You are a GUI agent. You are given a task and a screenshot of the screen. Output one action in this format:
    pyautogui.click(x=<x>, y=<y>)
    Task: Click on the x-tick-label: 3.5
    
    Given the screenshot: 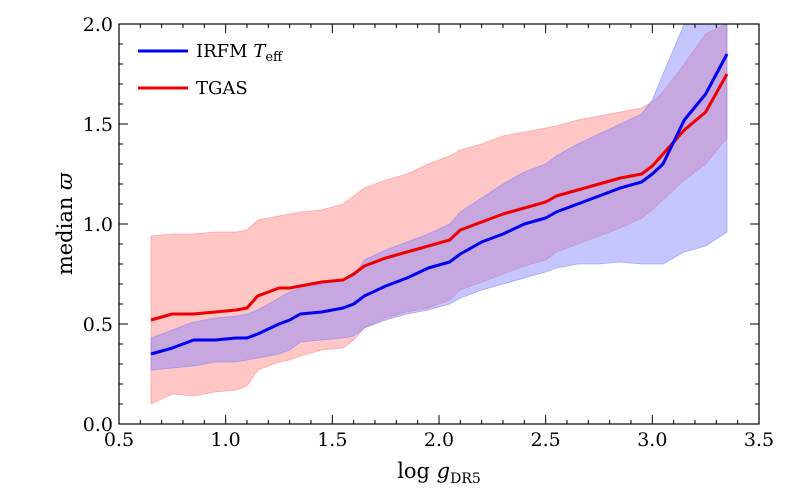 What is the action you would take?
    pyautogui.click(x=759, y=440)
    